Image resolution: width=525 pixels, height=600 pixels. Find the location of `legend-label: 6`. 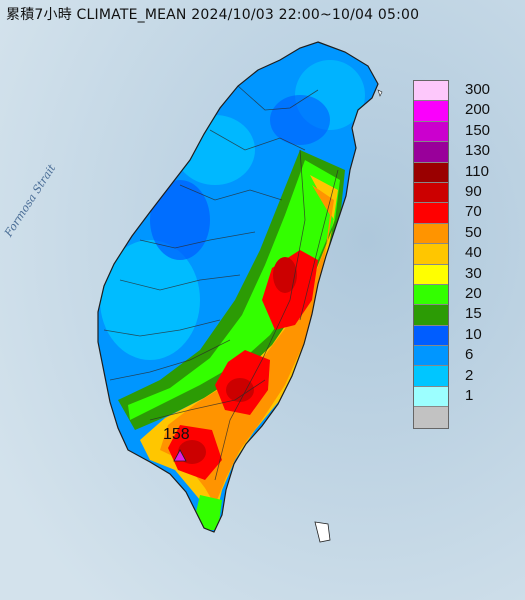

legend-label: 6 is located at coordinates (469, 355).